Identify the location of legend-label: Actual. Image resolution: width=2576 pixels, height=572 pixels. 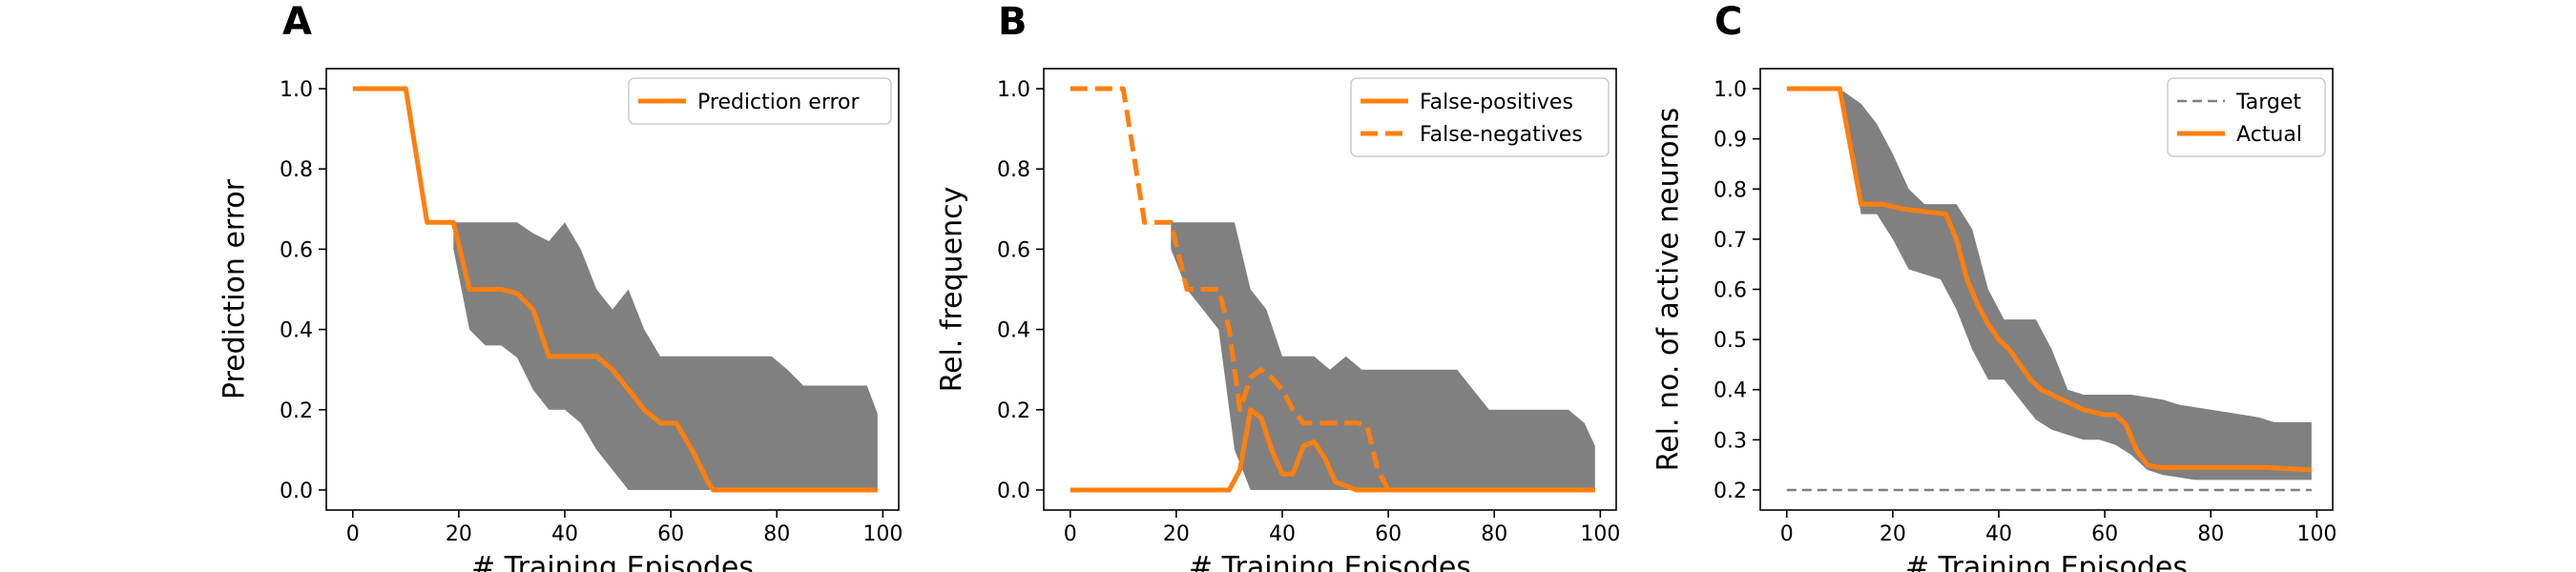
(2269, 135).